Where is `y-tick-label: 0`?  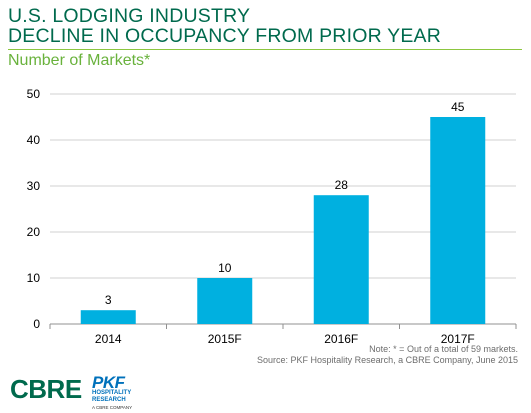 y-tick-label: 0 is located at coordinates (36, 324).